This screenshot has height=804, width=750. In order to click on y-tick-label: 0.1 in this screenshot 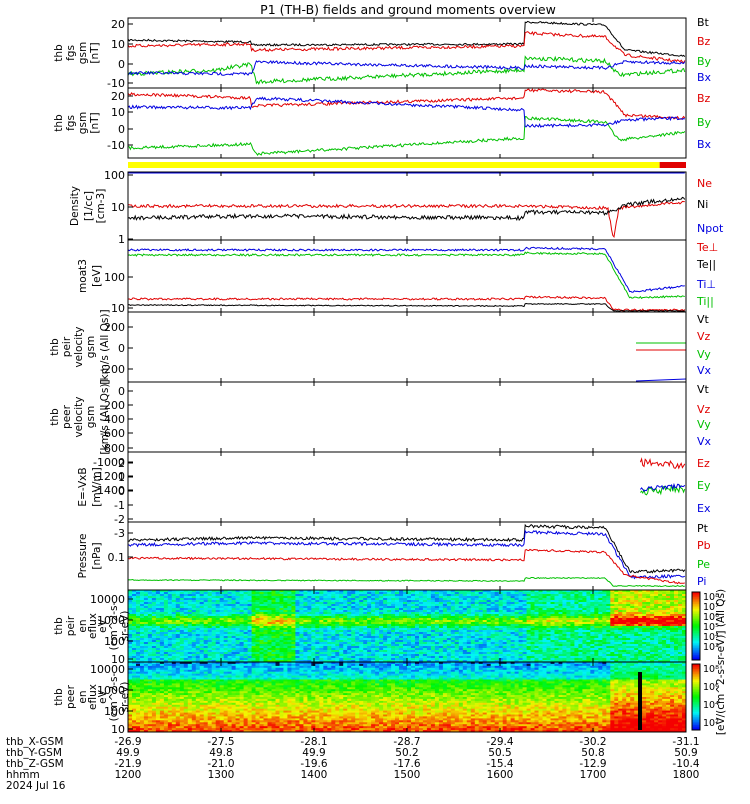, I will do `click(117, 557)`.